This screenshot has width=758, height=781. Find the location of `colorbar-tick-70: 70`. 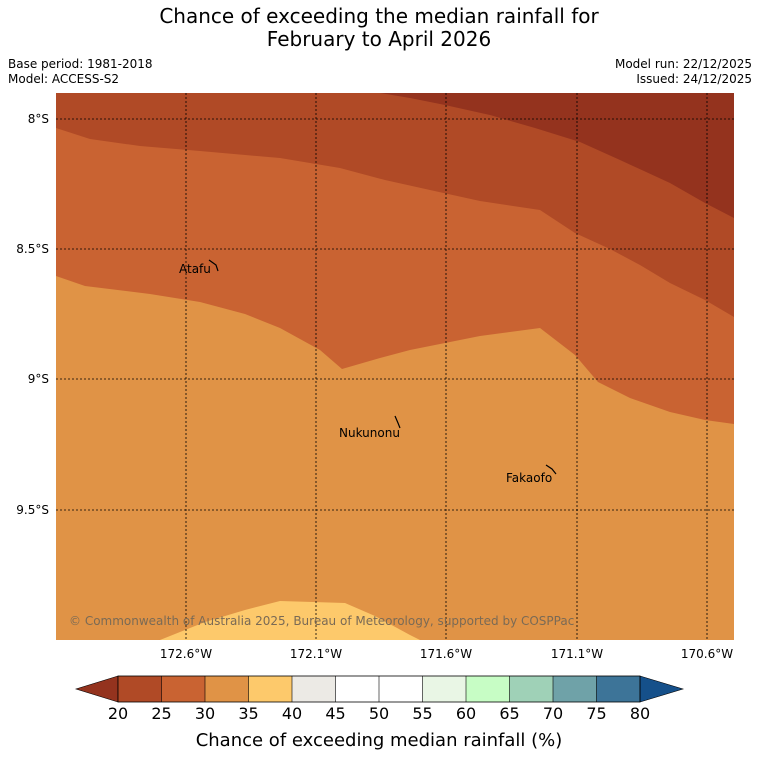

colorbar-tick-70: 70 is located at coordinates (553, 713).